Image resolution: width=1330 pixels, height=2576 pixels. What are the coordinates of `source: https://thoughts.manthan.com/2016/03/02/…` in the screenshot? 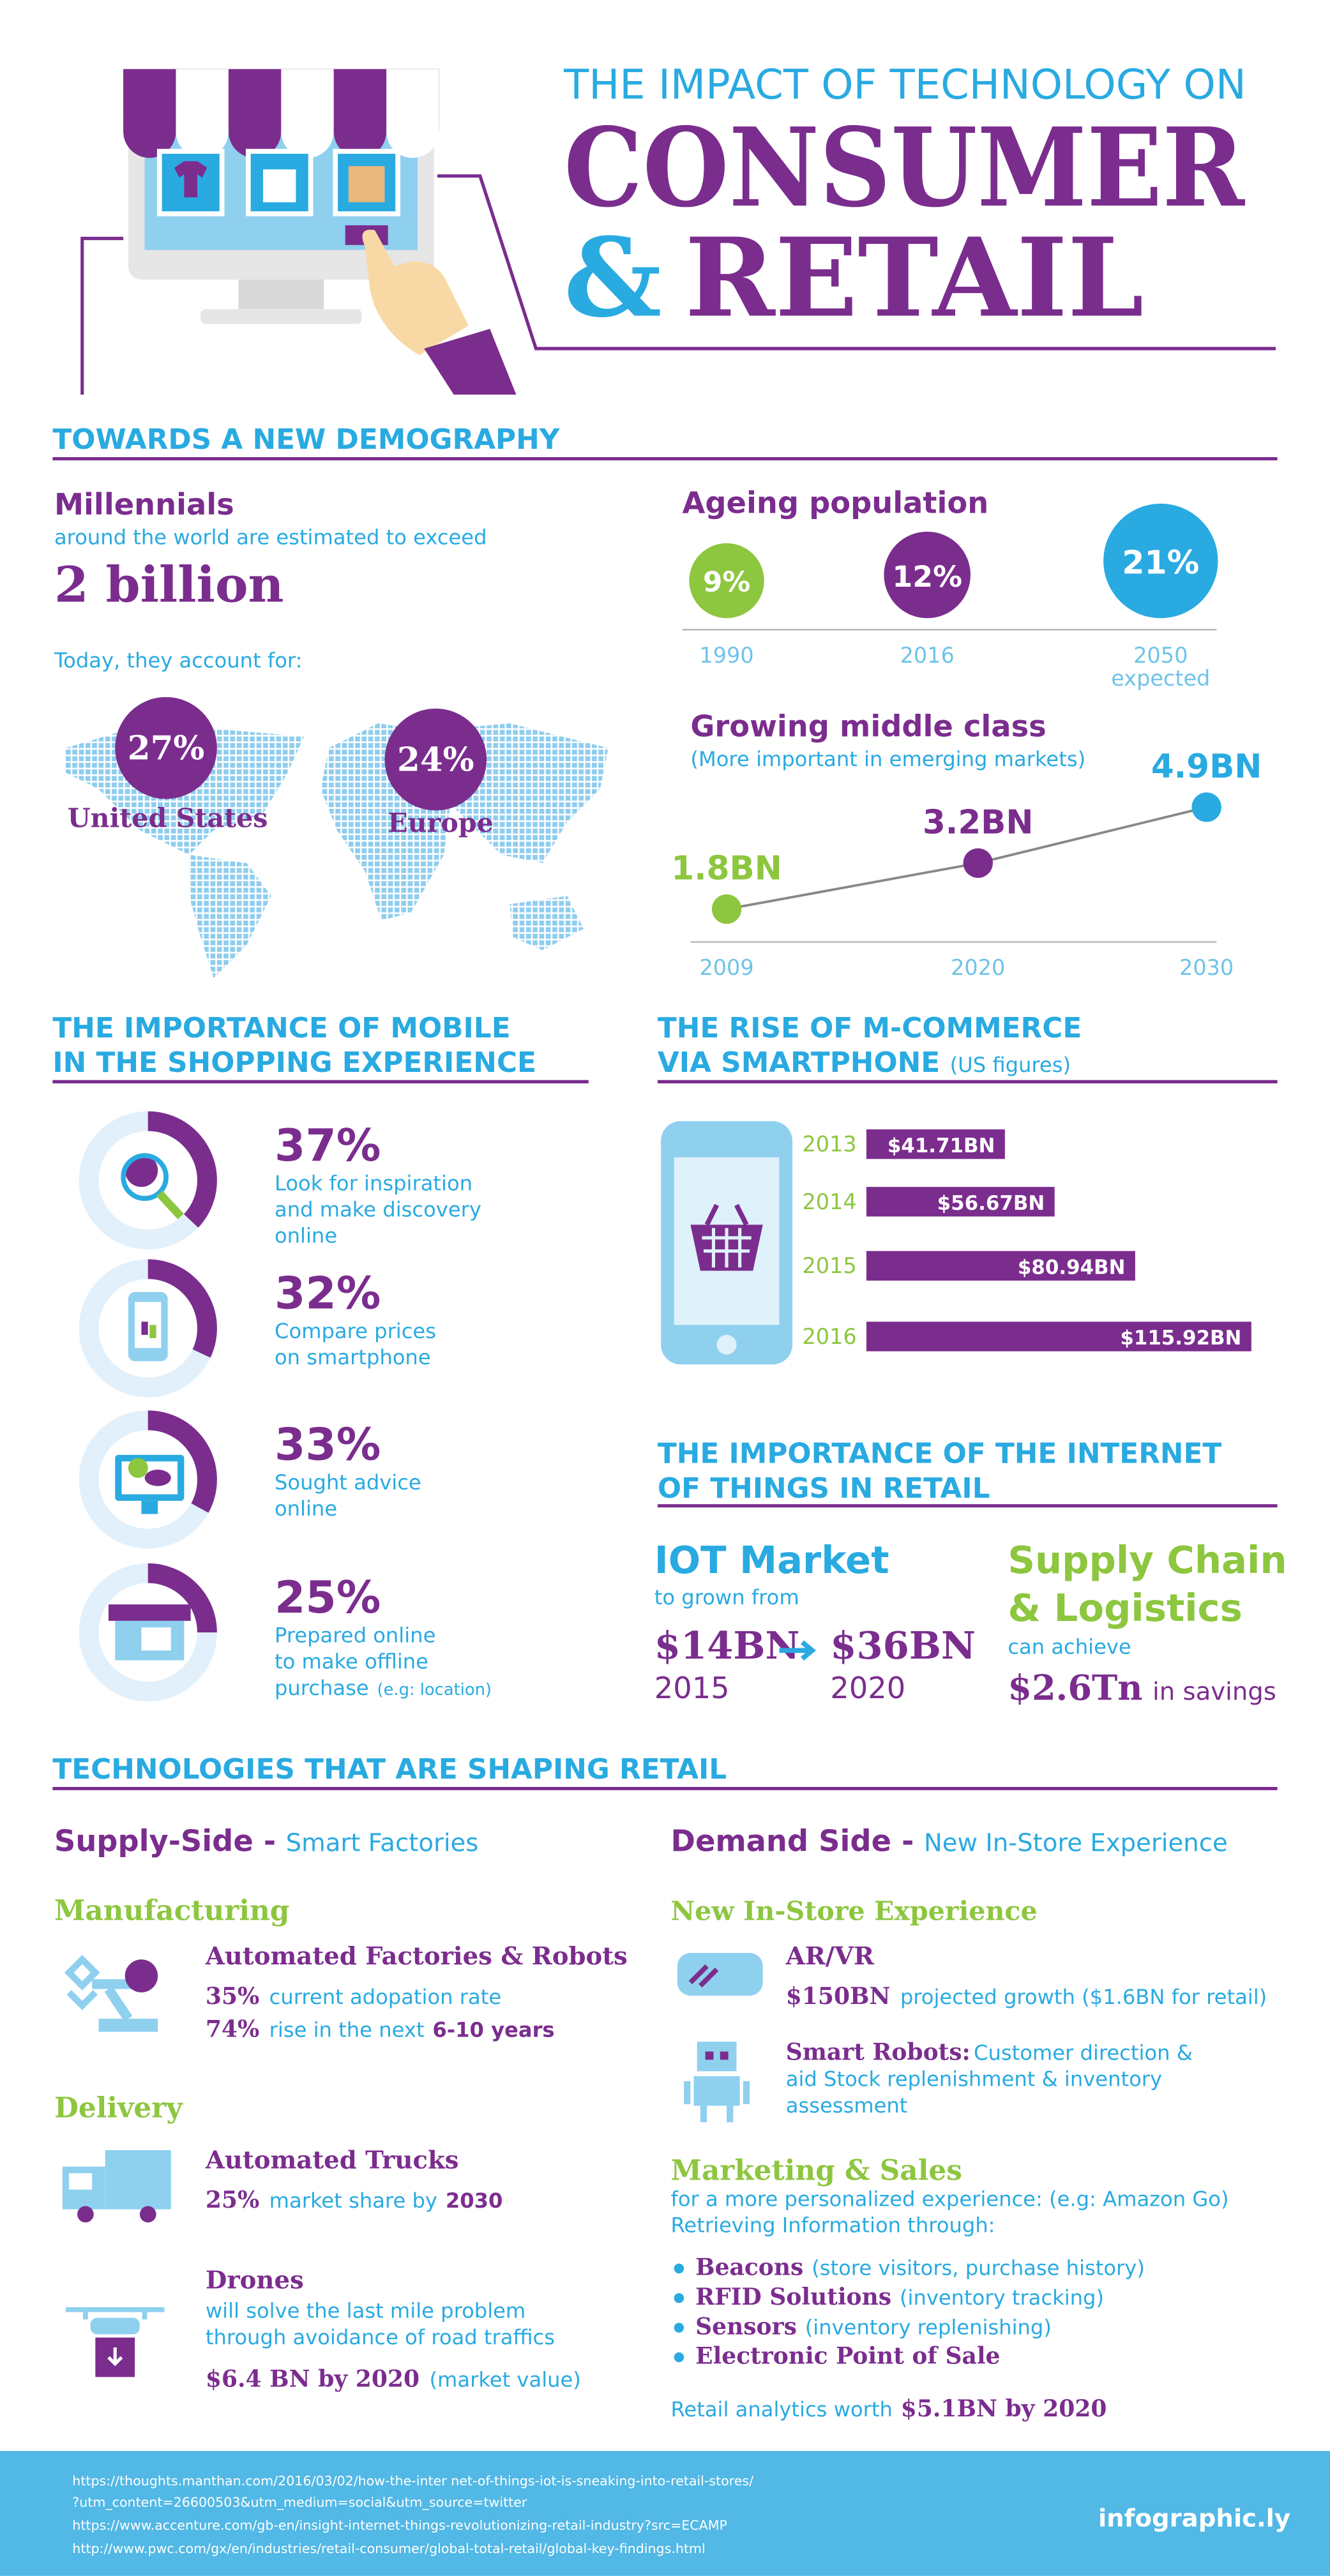 It's located at (412, 2481).